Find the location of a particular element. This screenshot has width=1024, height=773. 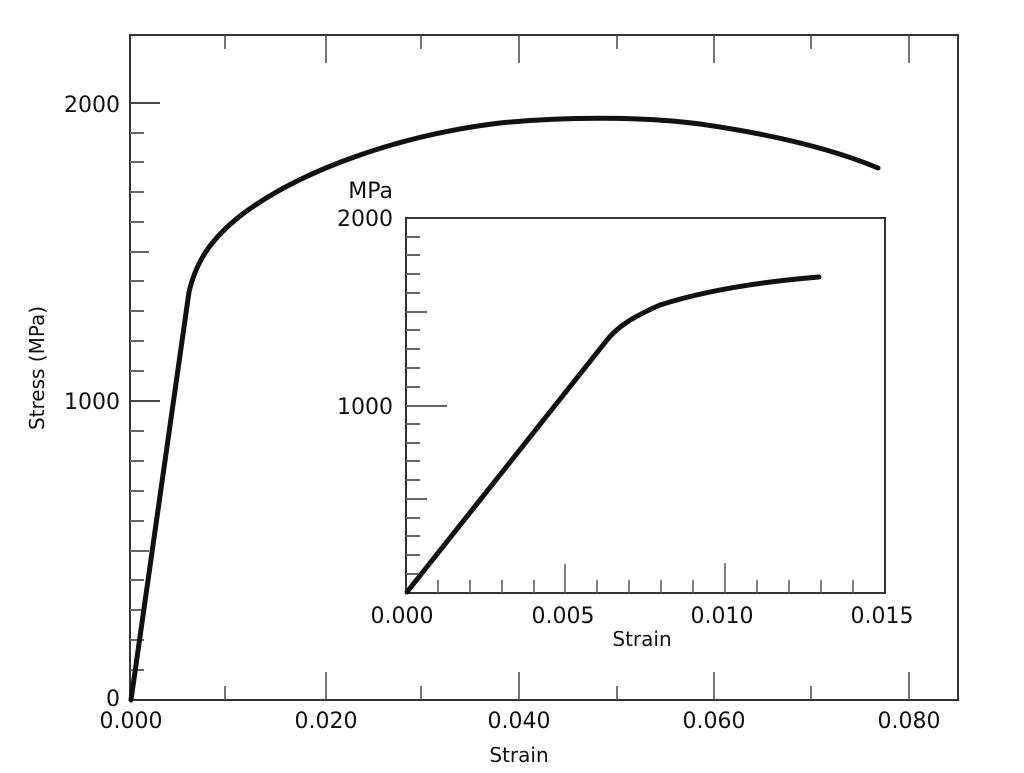

inset-x-tick-label: 0.000 is located at coordinates (402, 616).